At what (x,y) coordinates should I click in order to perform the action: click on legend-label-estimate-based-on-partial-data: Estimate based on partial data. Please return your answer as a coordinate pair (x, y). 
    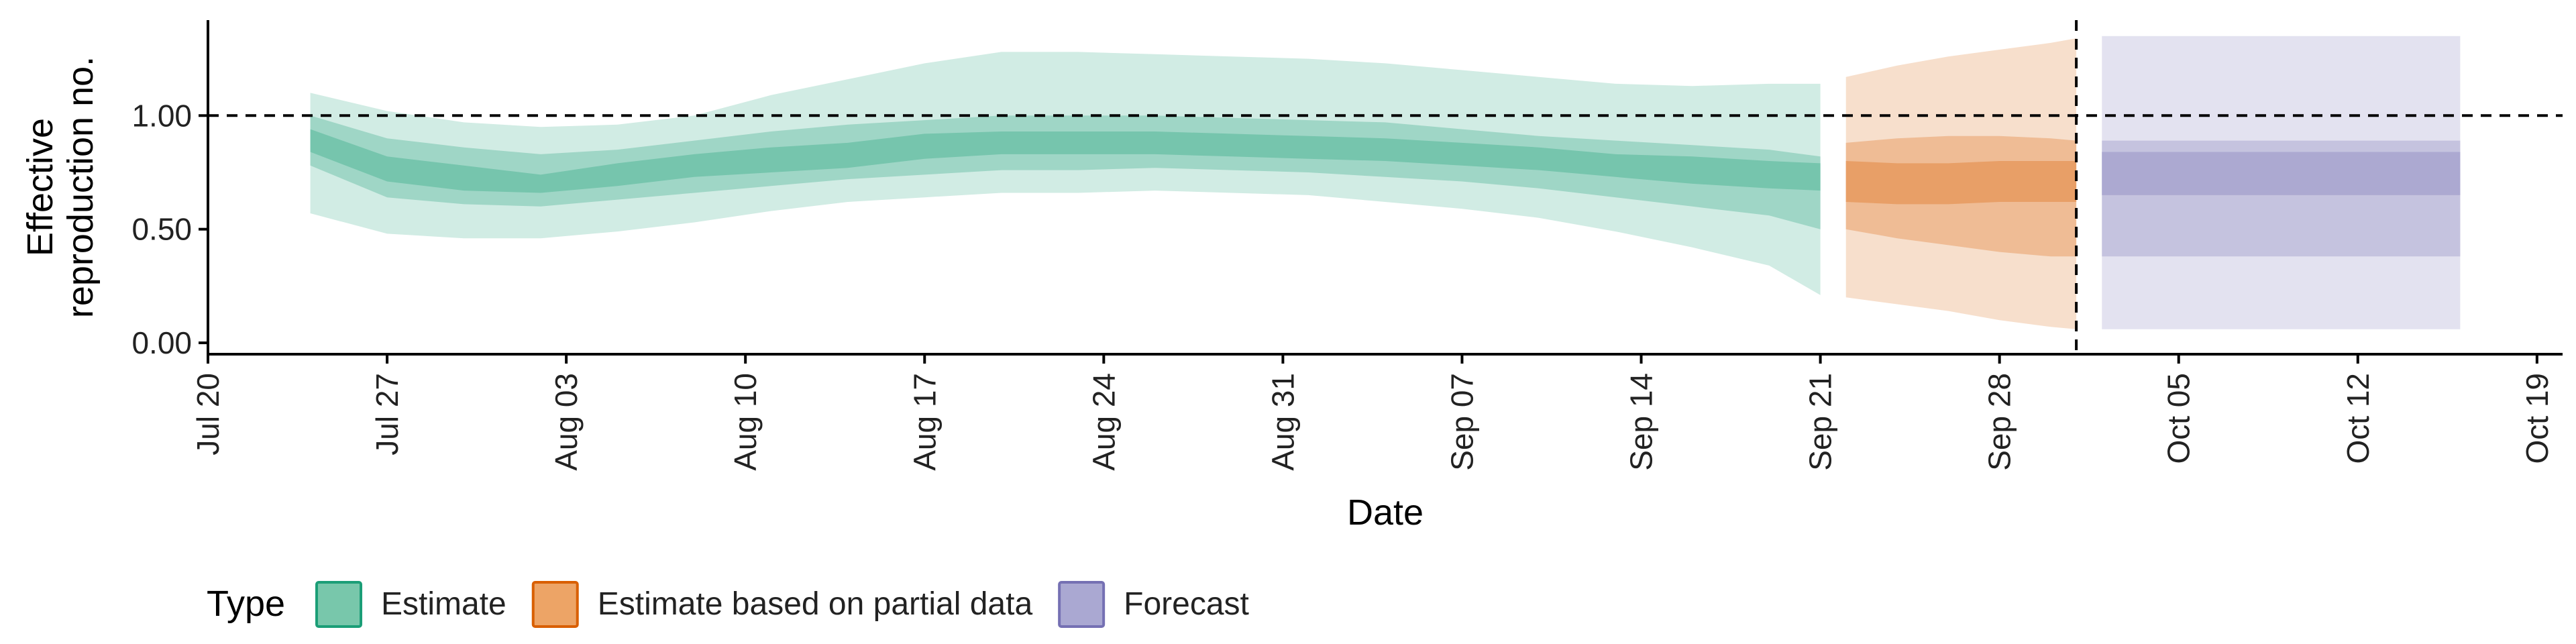
    Looking at the image, I should click on (815, 604).